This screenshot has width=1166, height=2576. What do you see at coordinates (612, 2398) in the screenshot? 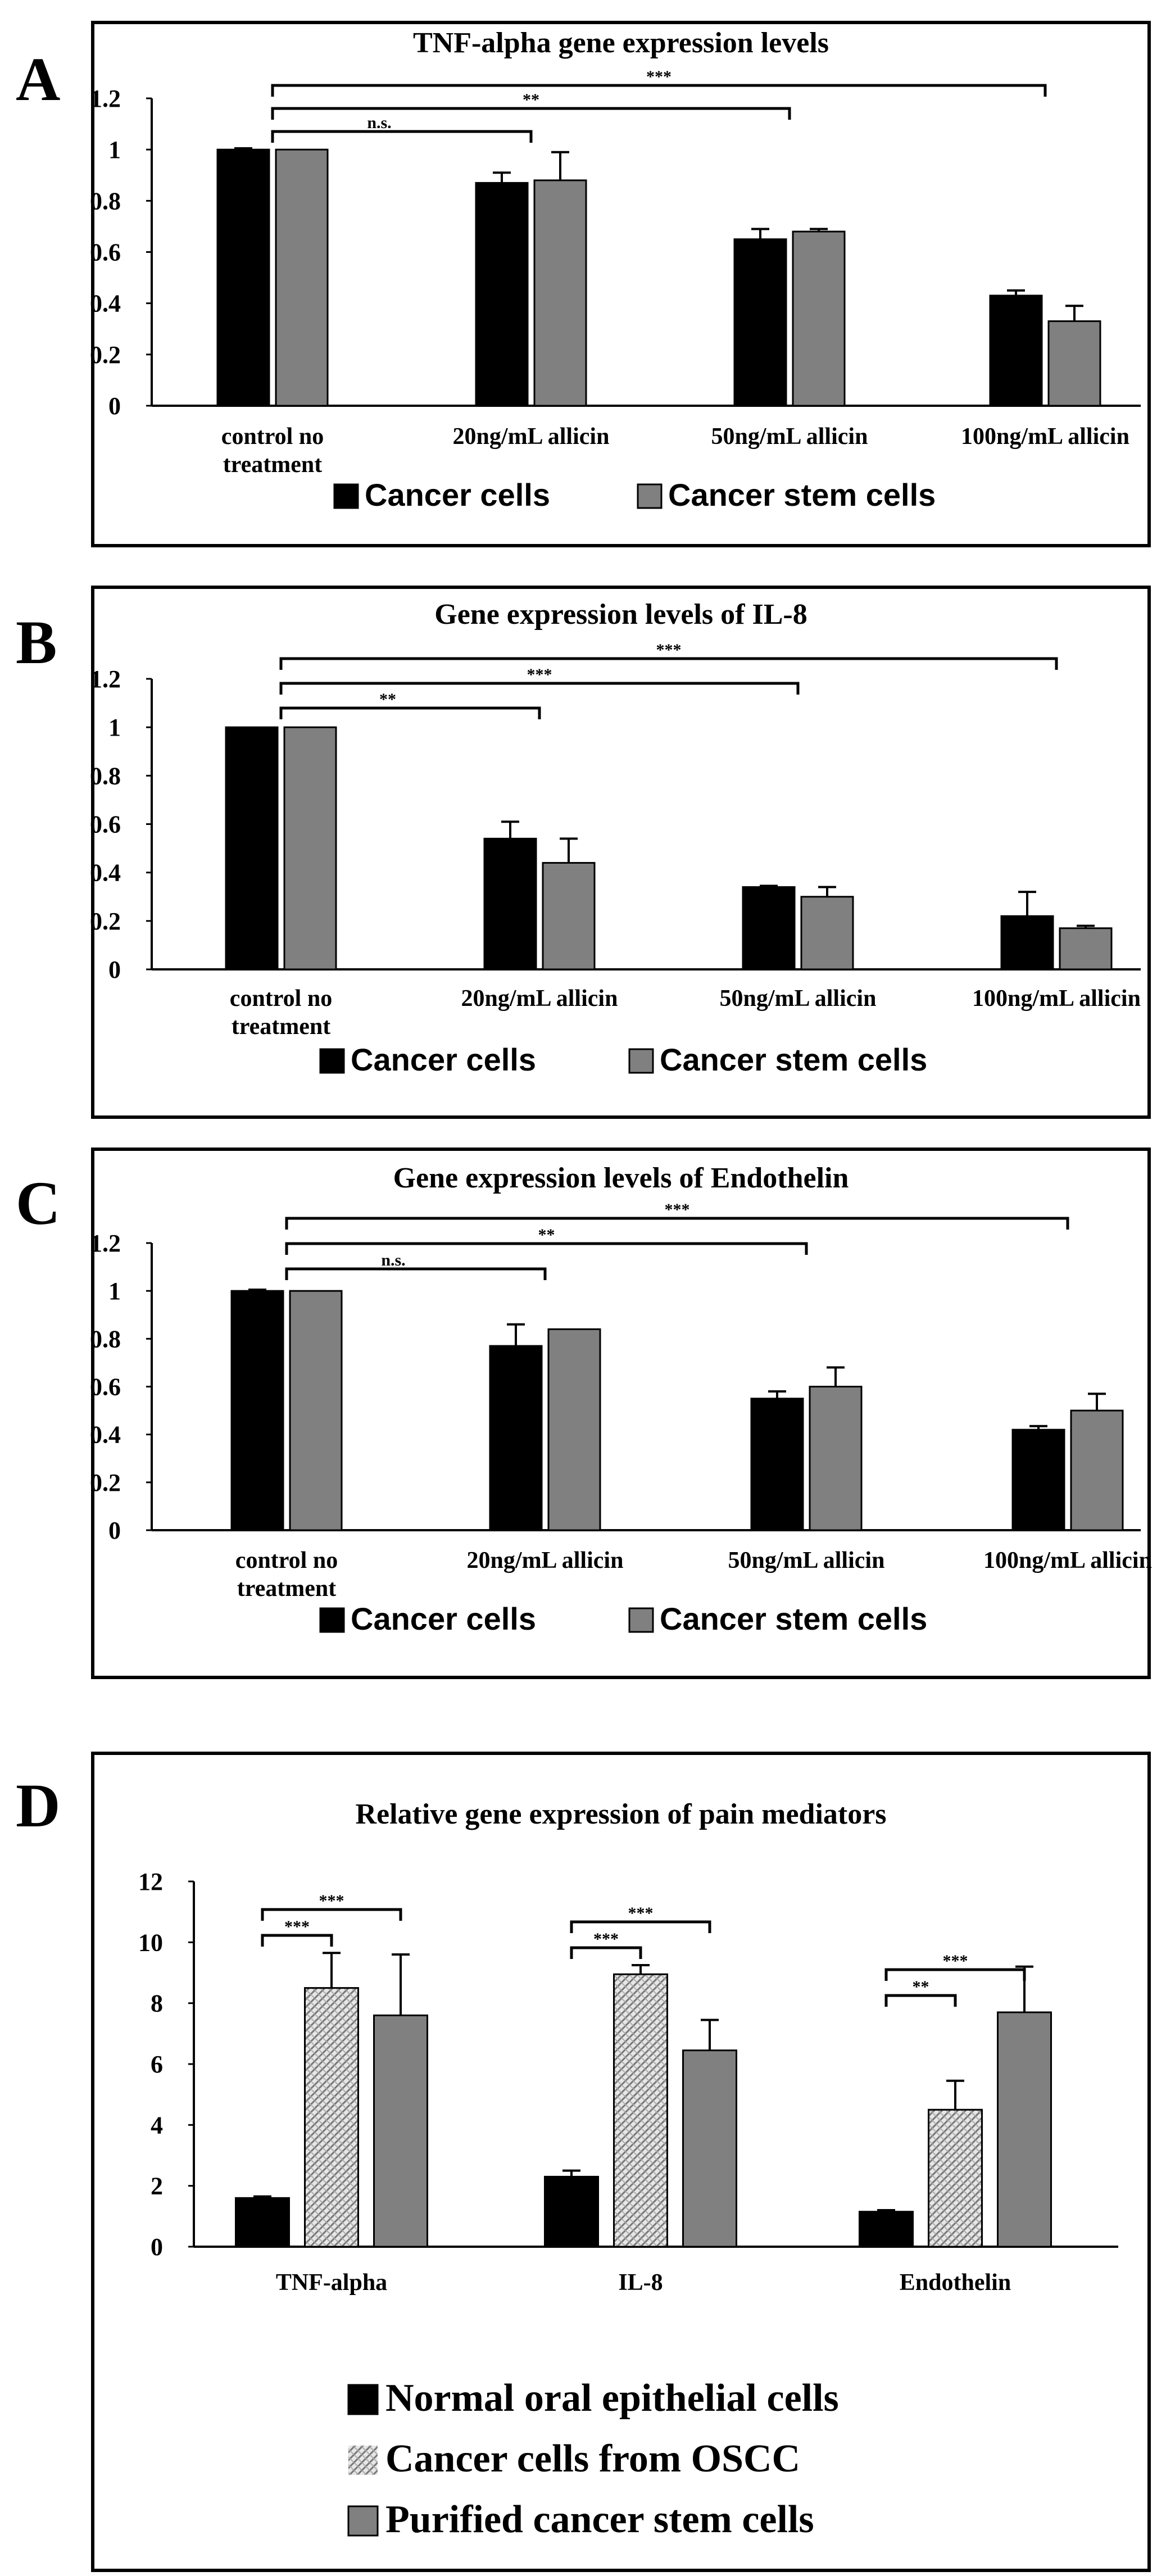
I see `legend-label: Normal oral epithelial cells` at bounding box center [612, 2398].